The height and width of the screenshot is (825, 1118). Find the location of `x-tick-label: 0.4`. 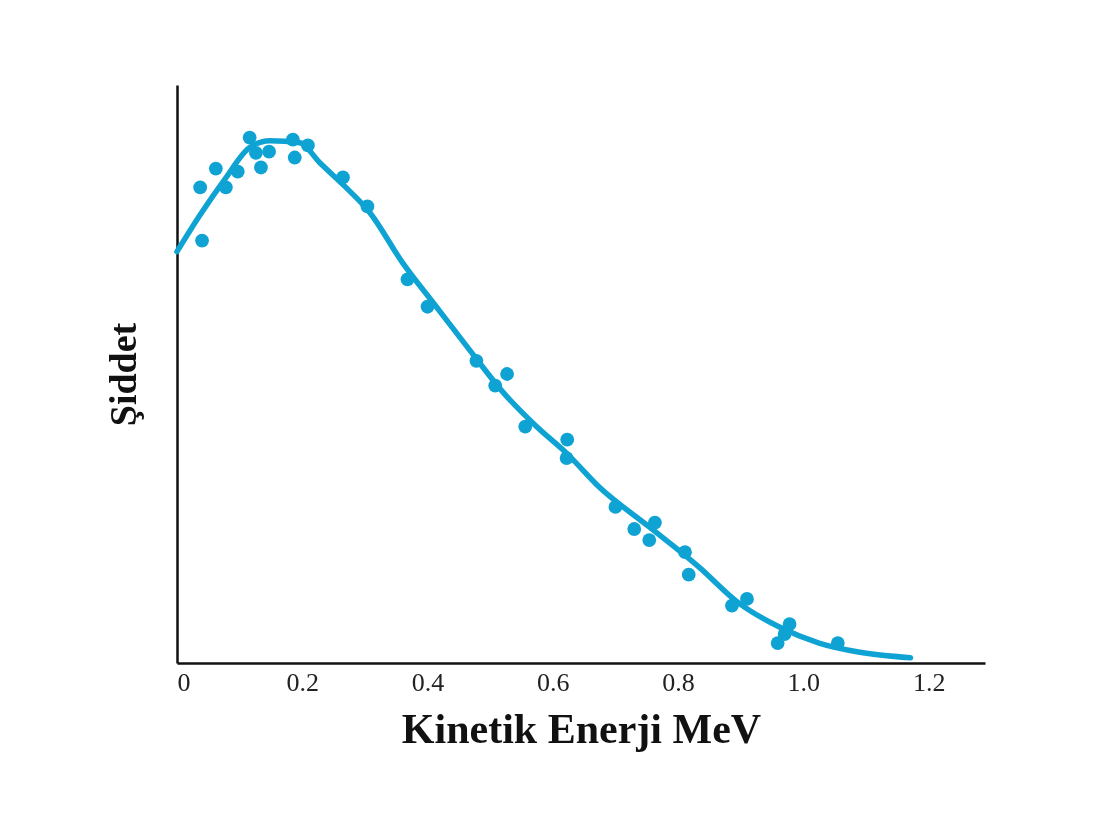

x-tick-label: 0.4 is located at coordinates (428, 682).